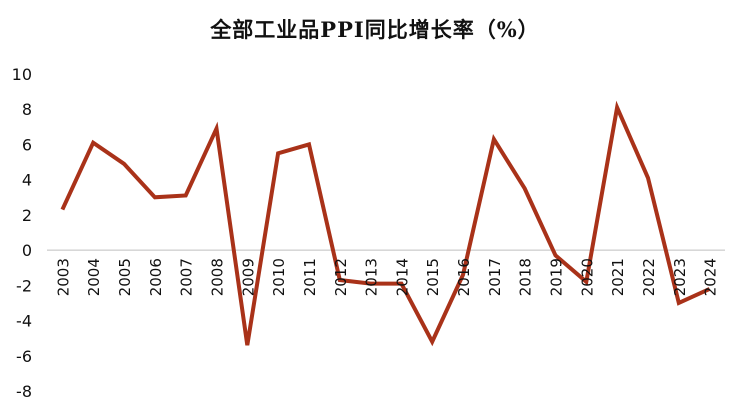  What do you see at coordinates (375, 29) in the screenshot?
I see `chart-title: 全部工业品PPI同比增长率（%）` at bounding box center [375, 29].